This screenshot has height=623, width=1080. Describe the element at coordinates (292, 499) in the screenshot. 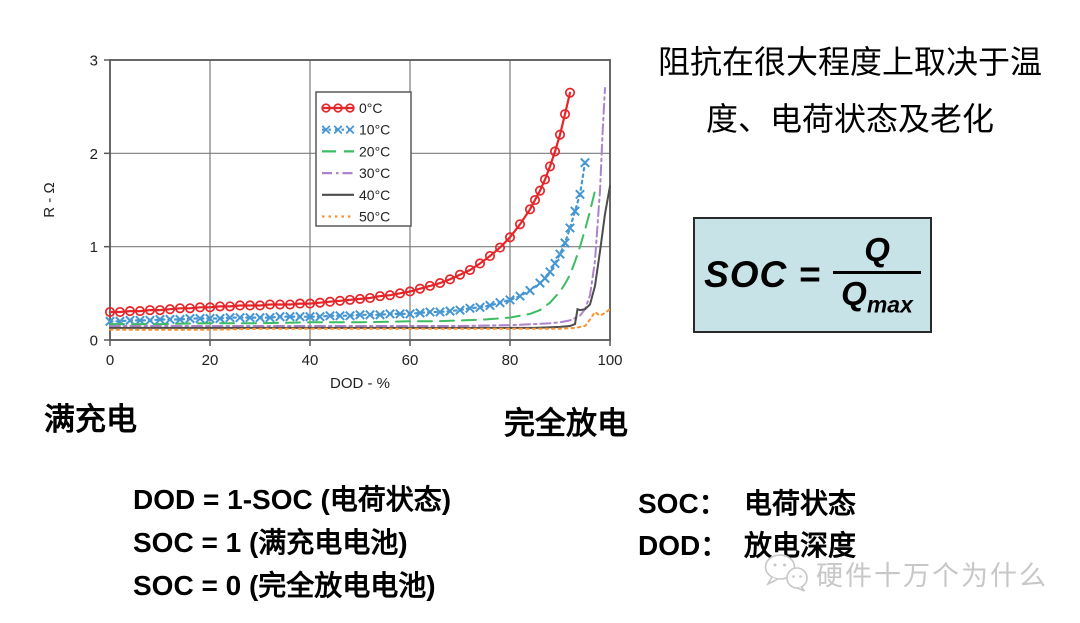

I see `definition-dod: DOD = 1-SOC (电荷状态)` at that location.